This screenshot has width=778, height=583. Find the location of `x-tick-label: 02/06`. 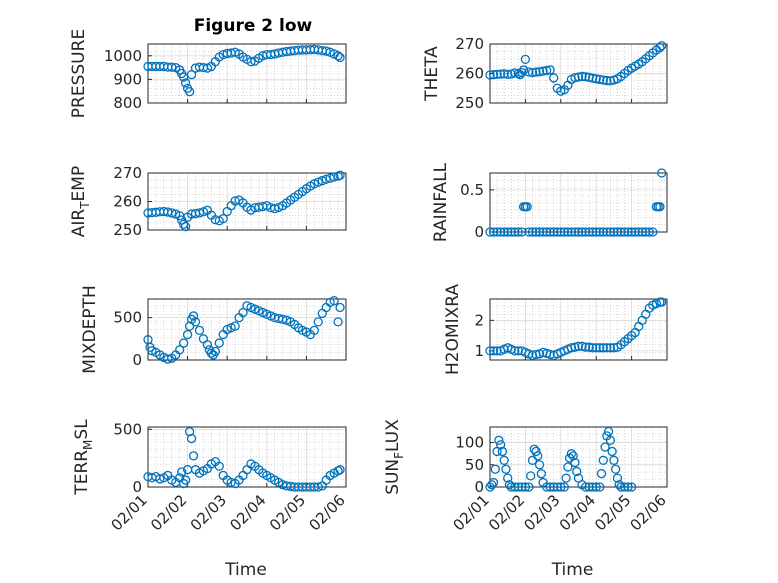

x-tick-label: 02/06 is located at coordinates (648, 512).